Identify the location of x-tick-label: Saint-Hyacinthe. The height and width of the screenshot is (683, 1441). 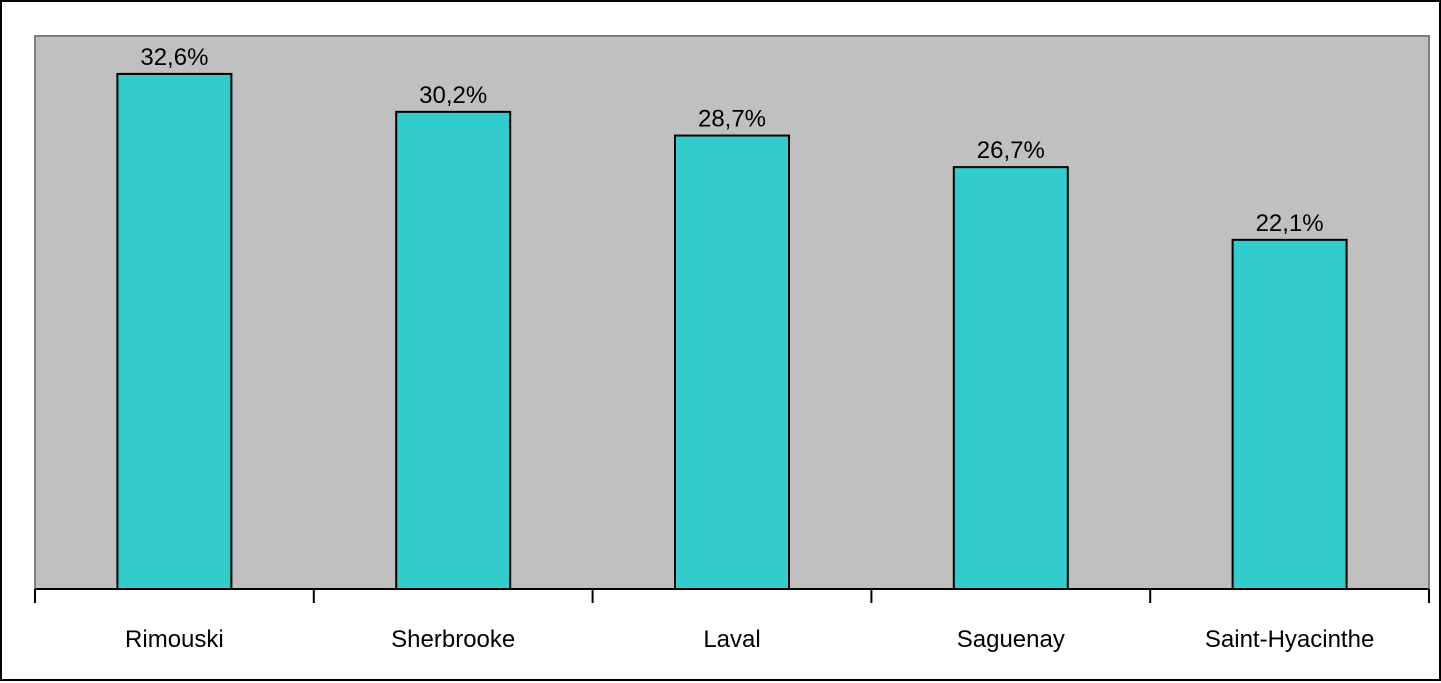
(1289, 639).